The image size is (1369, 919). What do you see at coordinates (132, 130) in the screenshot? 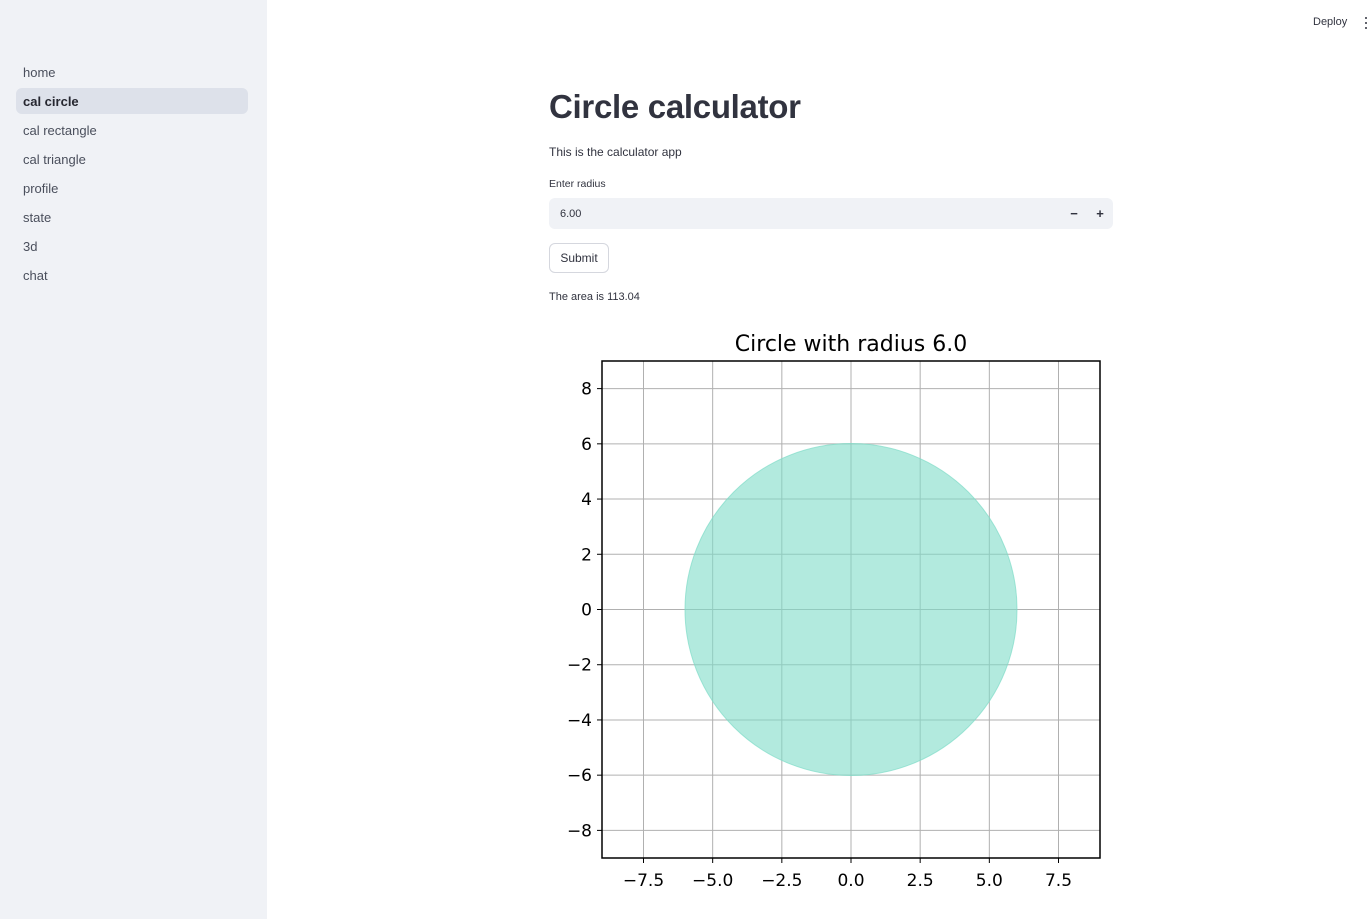
I see `sidebar-item-cal-rectangle: cal rectangle` at bounding box center [132, 130].